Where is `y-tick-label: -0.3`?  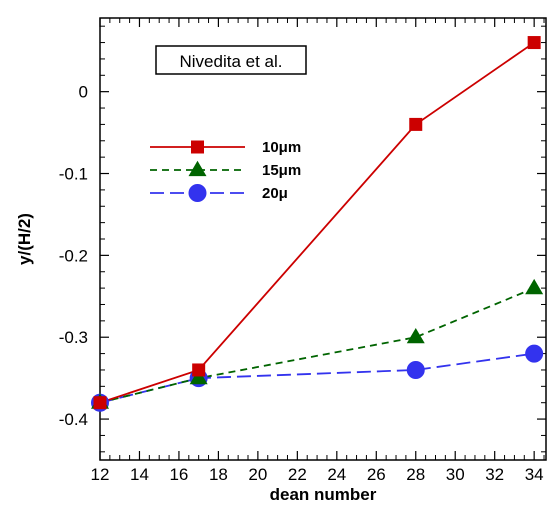
y-tick-label: -0.3 is located at coordinates (73, 337).